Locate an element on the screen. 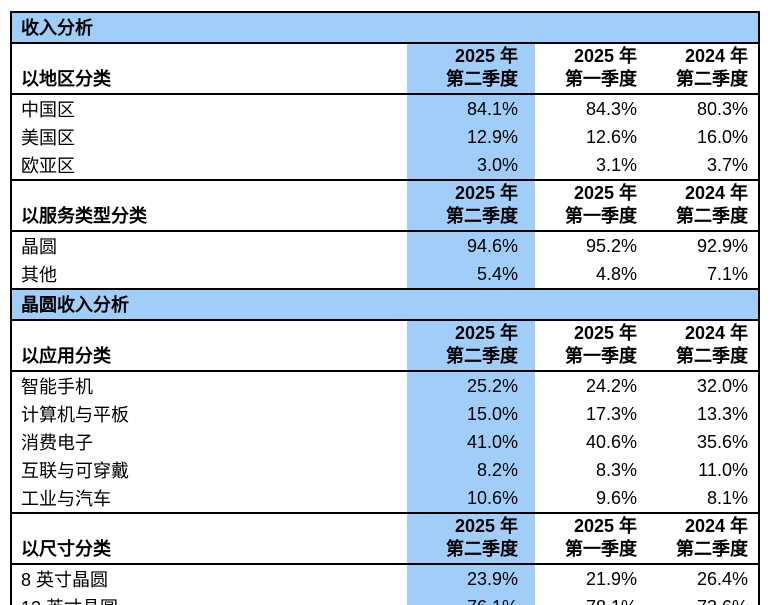 This screenshot has height=605, width=773. cell-value: 4.8% is located at coordinates (616, 273).